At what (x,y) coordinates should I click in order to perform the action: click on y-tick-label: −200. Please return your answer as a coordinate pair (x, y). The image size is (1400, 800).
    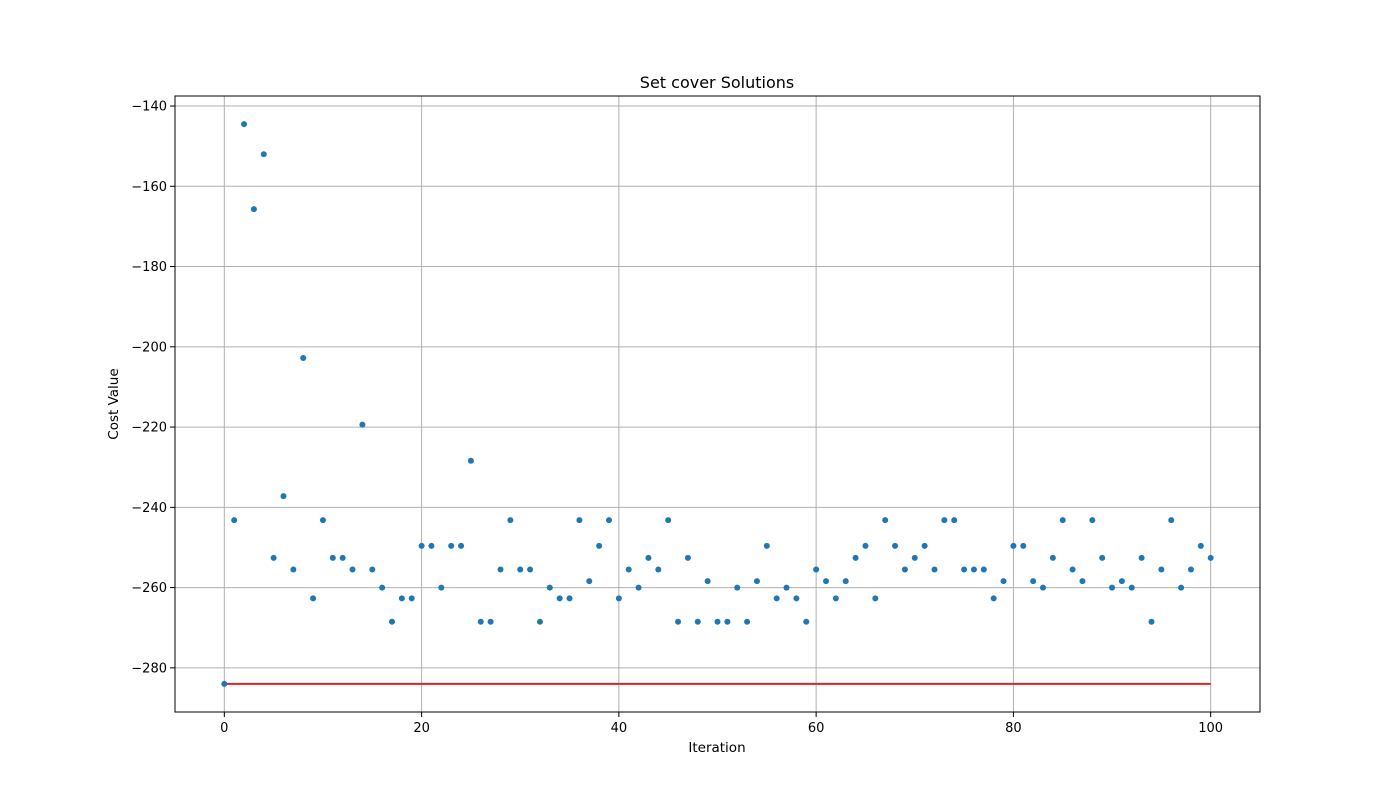
    Looking at the image, I should click on (149, 347).